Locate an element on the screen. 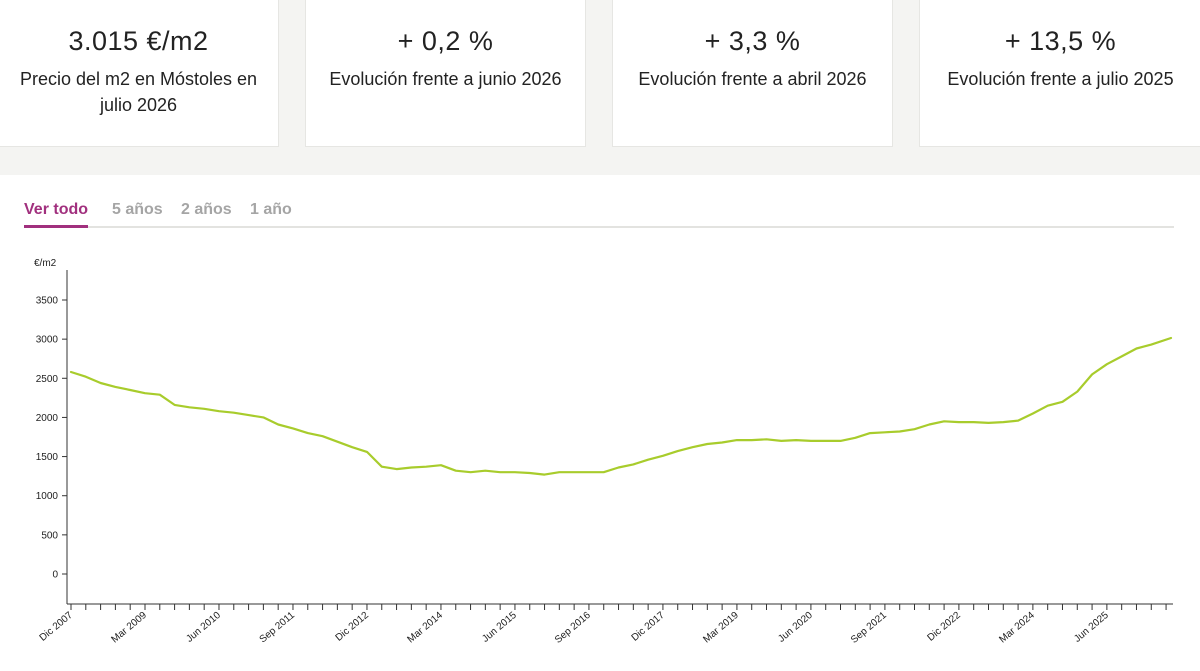  stat-label-month: Evolución frente a junio 2026 is located at coordinates (445, 79).